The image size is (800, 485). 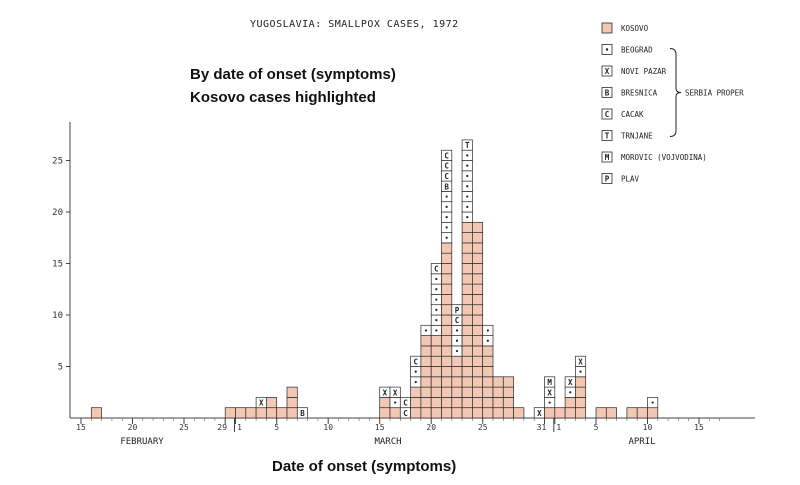 I want to click on legend-label: BEOGRAD, so click(x=637, y=50).